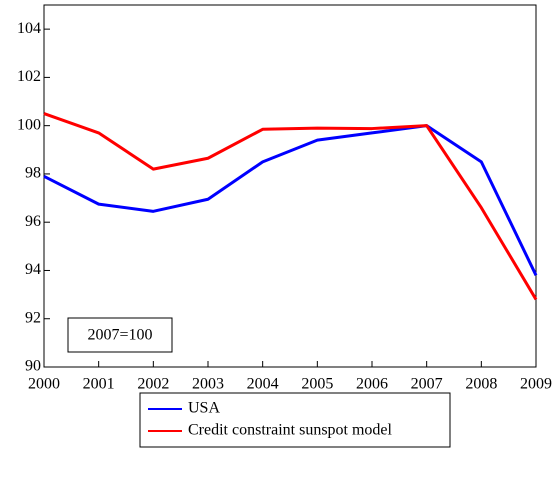  What do you see at coordinates (33, 269) in the screenshot?
I see `y-tick-label: 94` at bounding box center [33, 269].